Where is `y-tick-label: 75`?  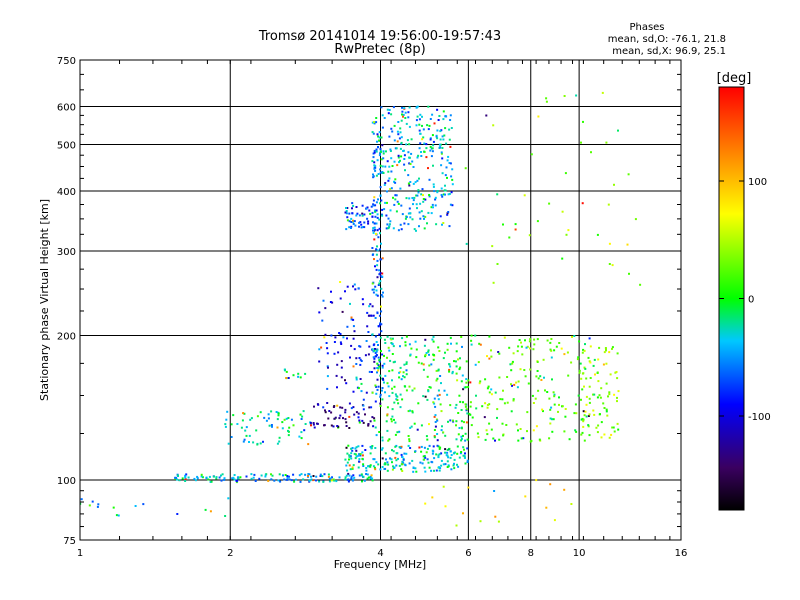 y-tick-label: 75 is located at coordinates (69, 541).